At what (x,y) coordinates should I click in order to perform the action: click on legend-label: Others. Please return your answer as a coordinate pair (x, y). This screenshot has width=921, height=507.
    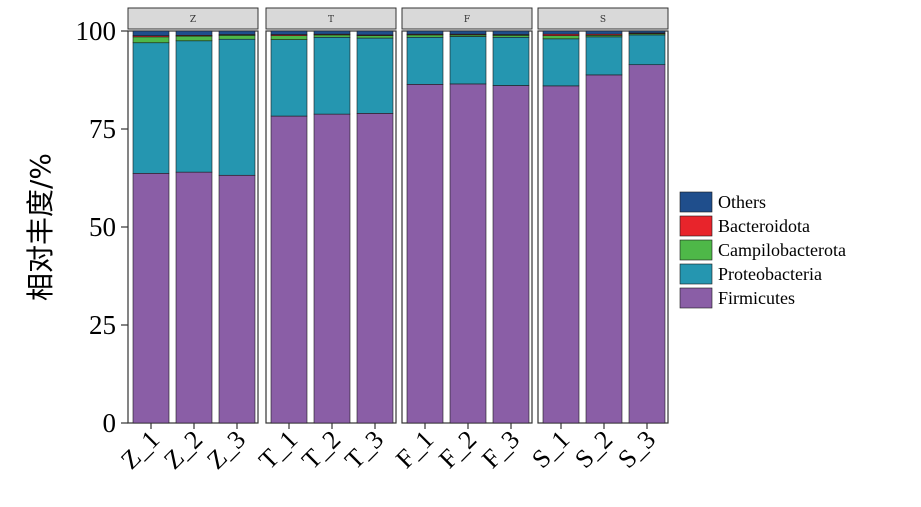
    Looking at the image, I should click on (742, 202).